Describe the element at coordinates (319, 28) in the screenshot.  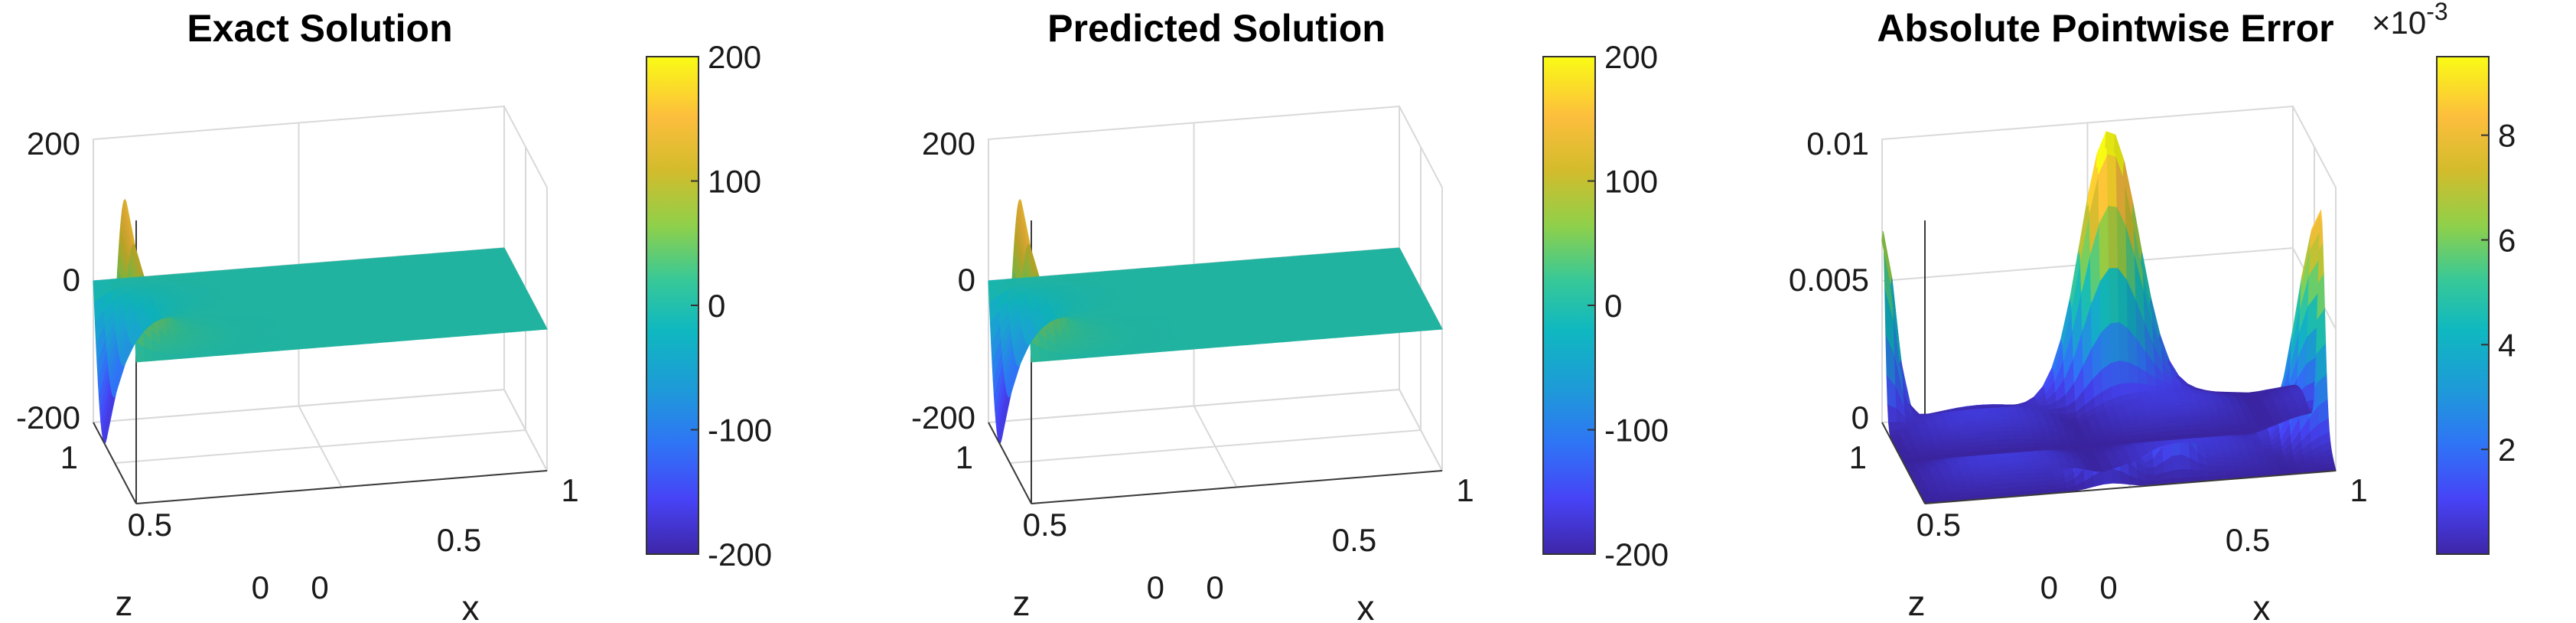
I see `chart-title: Exact Solution` at that location.